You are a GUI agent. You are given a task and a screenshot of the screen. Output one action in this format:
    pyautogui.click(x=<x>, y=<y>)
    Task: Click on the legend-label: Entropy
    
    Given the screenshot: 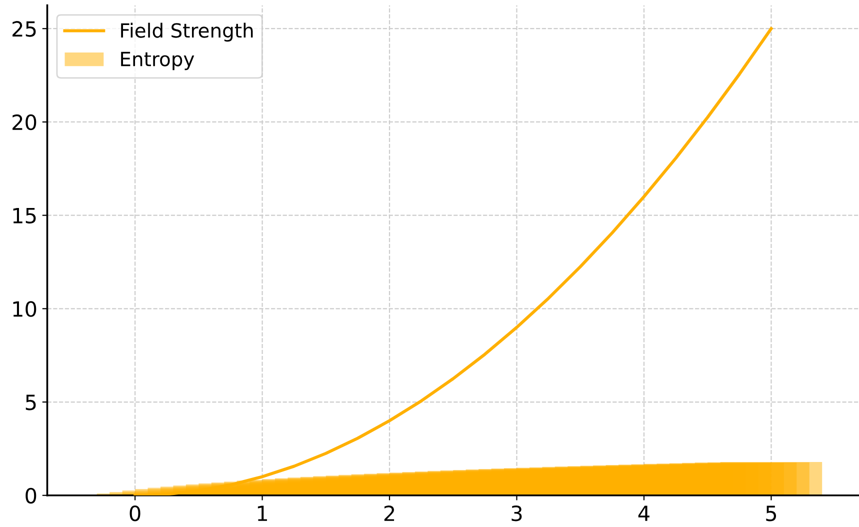 What is the action you would take?
    pyautogui.click(x=157, y=61)
    